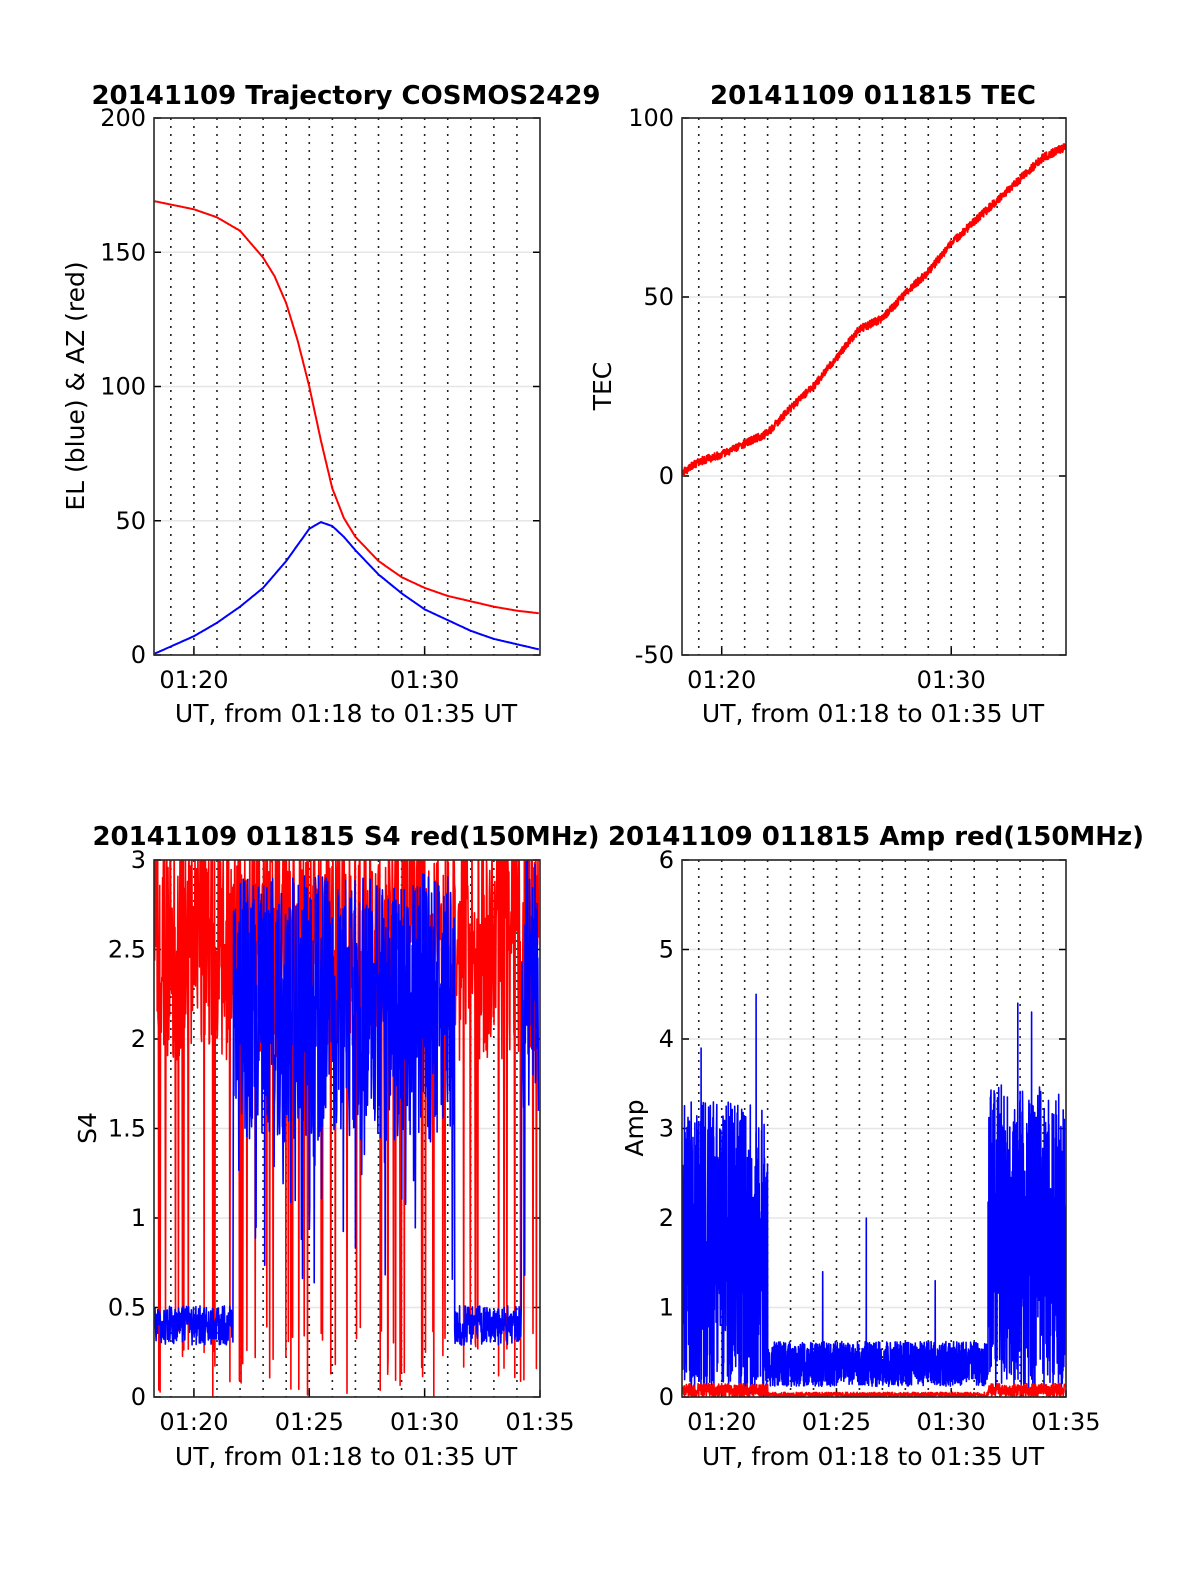 Image resolution: width=1200 pixels, height=1575 pixels. I want to click on y-axis-label: S4, so click(87, 1128).